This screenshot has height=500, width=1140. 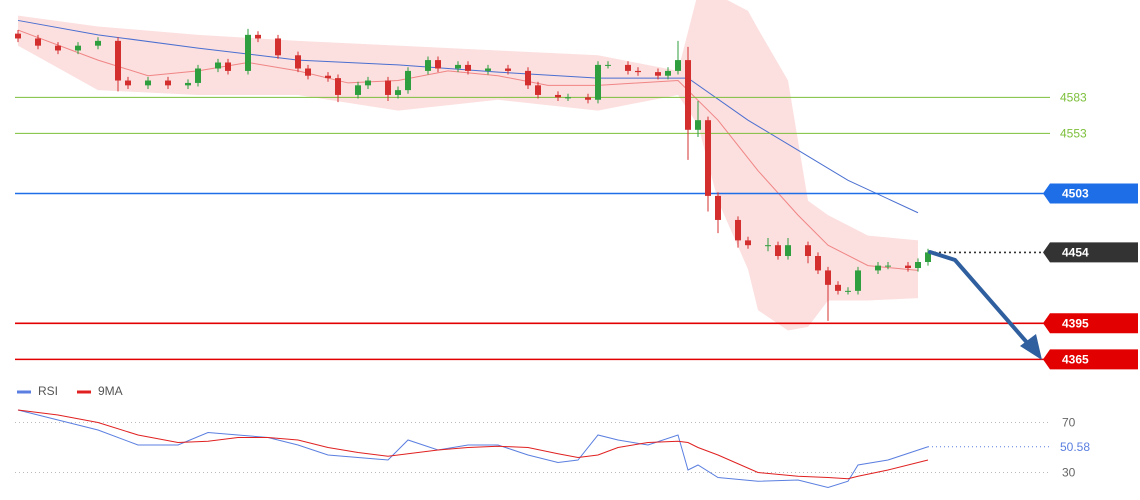 What do you see at coordinates (1069, 423) in the screenshot?
I see `y-tick-label: 70` at bounding box center [1069, 423].